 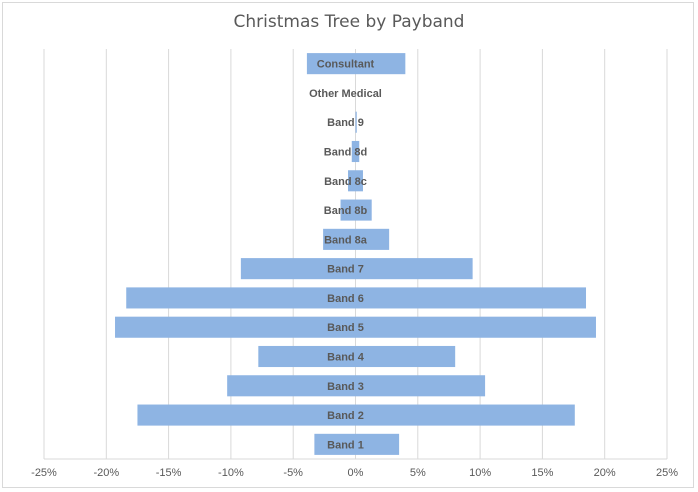 What do you see at coordinates (44, 473) in the screenshot?
I see `x-tick-label: -25%` at bounding box center [44, 473].